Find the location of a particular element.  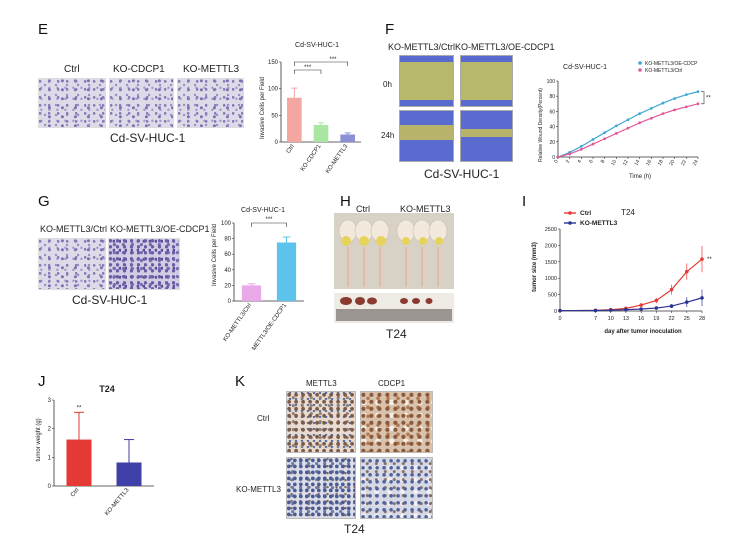

chart-i-significance: ** is located at coordinates (709, 260).